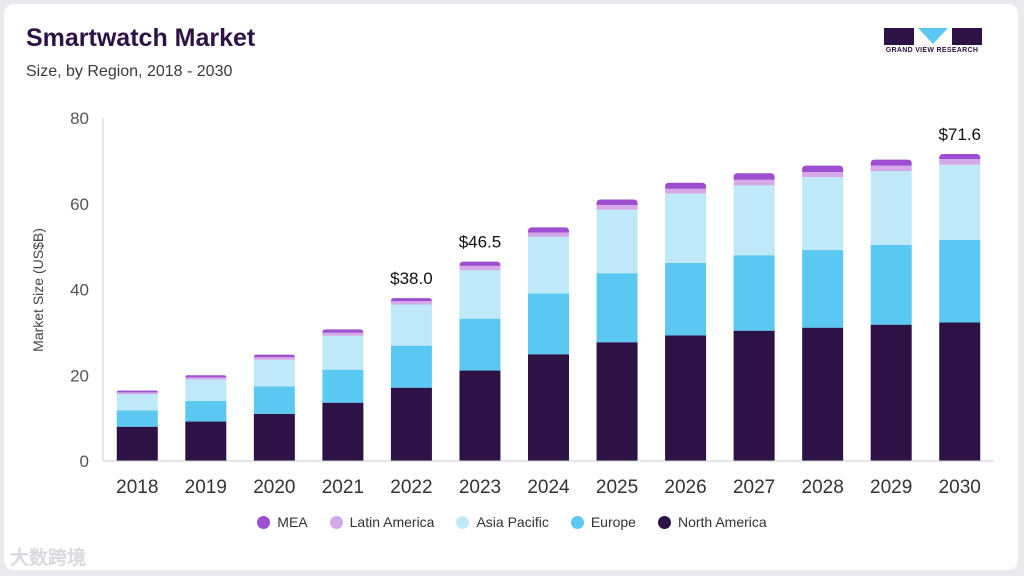 The height and width of the screenshot is (576, 1024). I want to click on chart-subtitle: Size, by Region, 2018 - 2030, so click(129, 71).